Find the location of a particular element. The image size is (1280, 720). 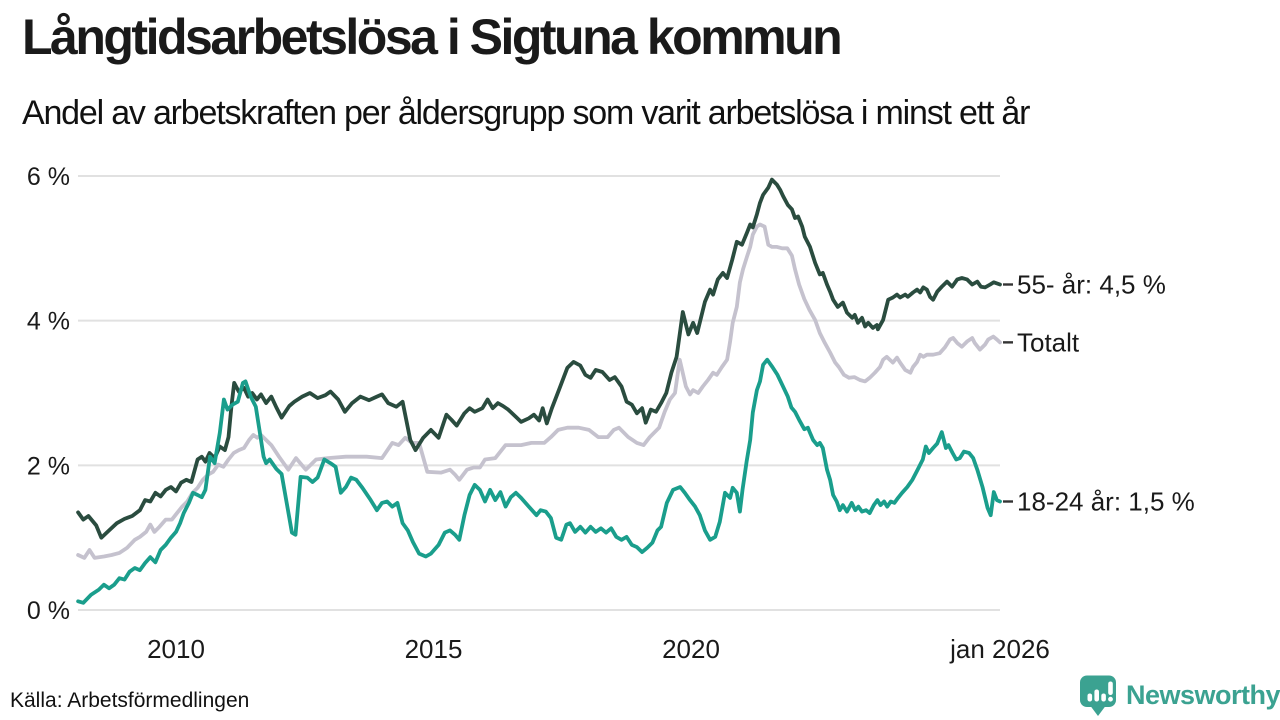

newsworthy-chart-bubble-icon is located at coordinates (1098, 695).